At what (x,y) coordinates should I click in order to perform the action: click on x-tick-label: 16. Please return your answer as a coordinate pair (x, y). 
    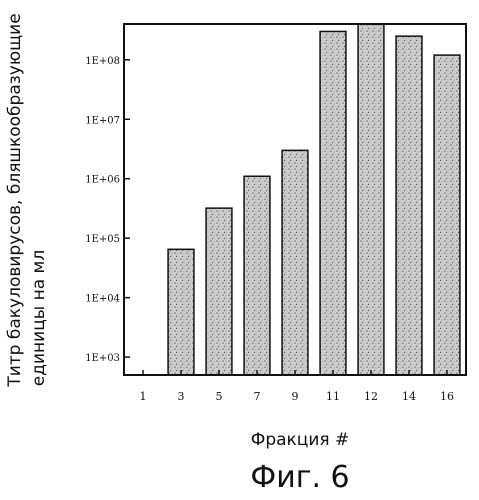
    Looking at the image, I should click on (447, 396).